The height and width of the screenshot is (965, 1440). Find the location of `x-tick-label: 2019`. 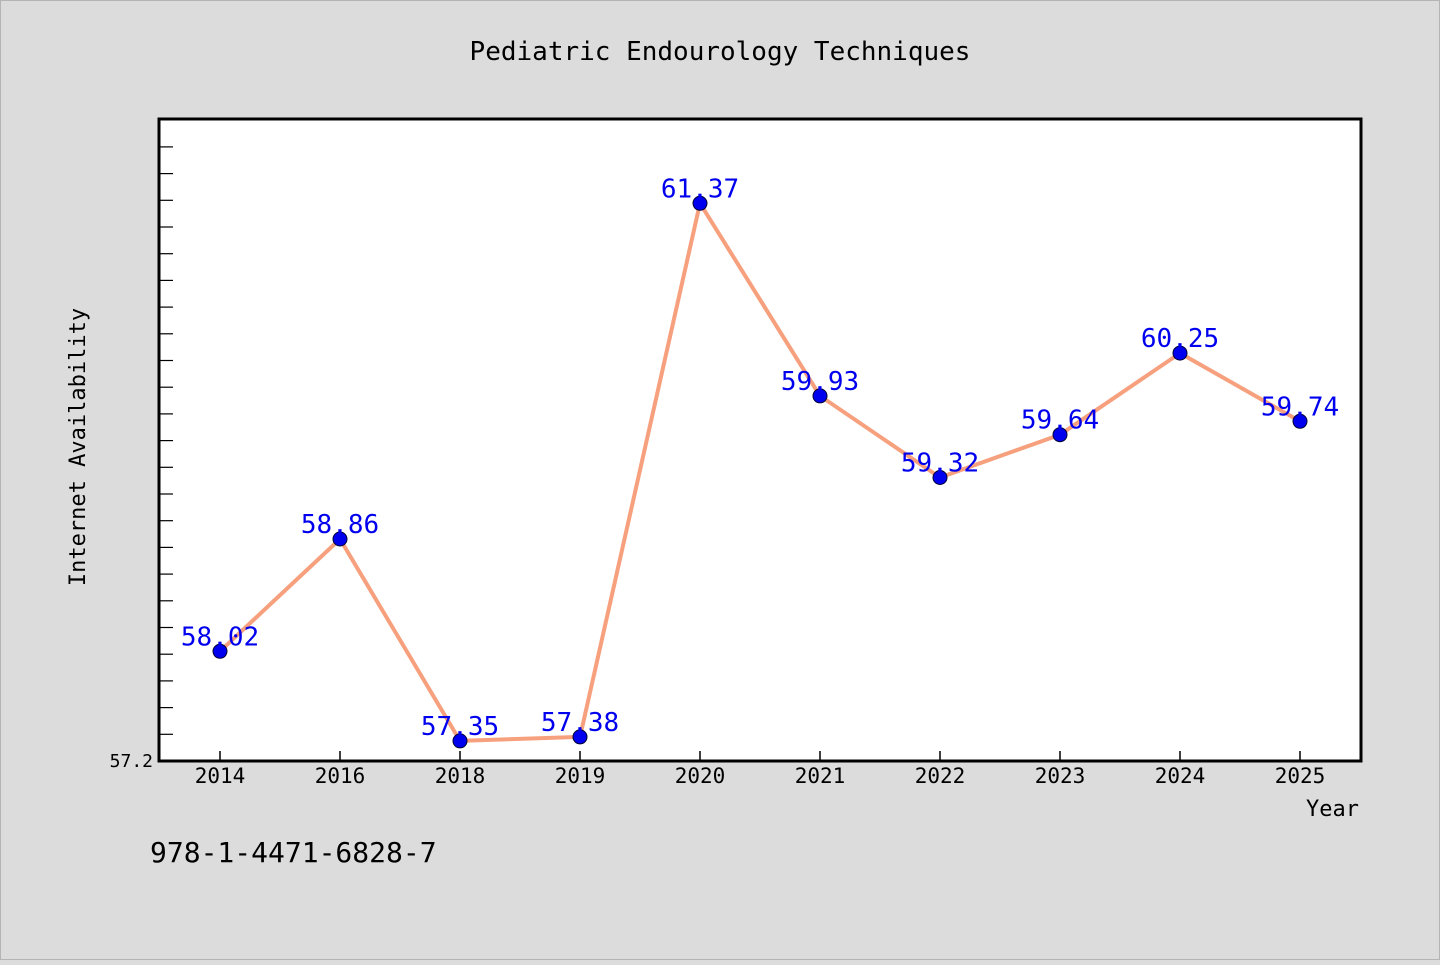

x-tick-label: 2019 is located at coordinates (580, 776).